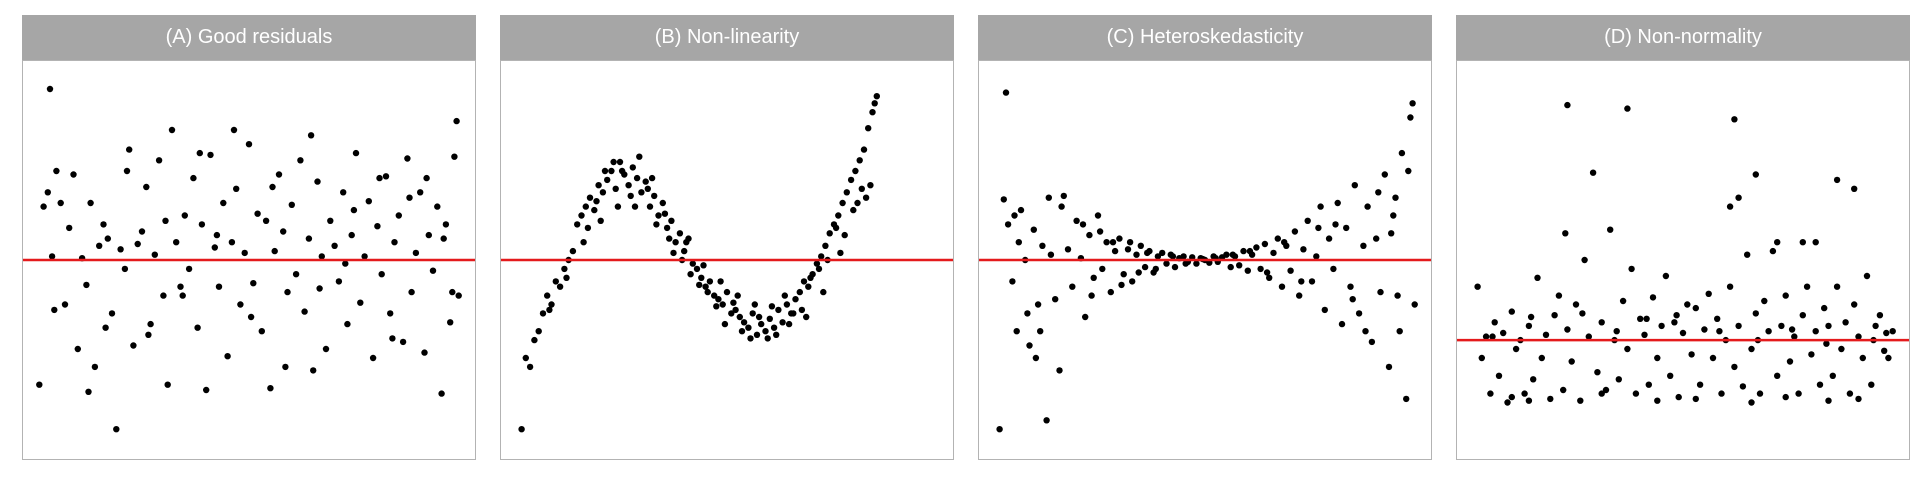  Describe the element at coordinates (727, 37) in the screenshot. I see `panel-title: (B) Non-linearity` at that location.